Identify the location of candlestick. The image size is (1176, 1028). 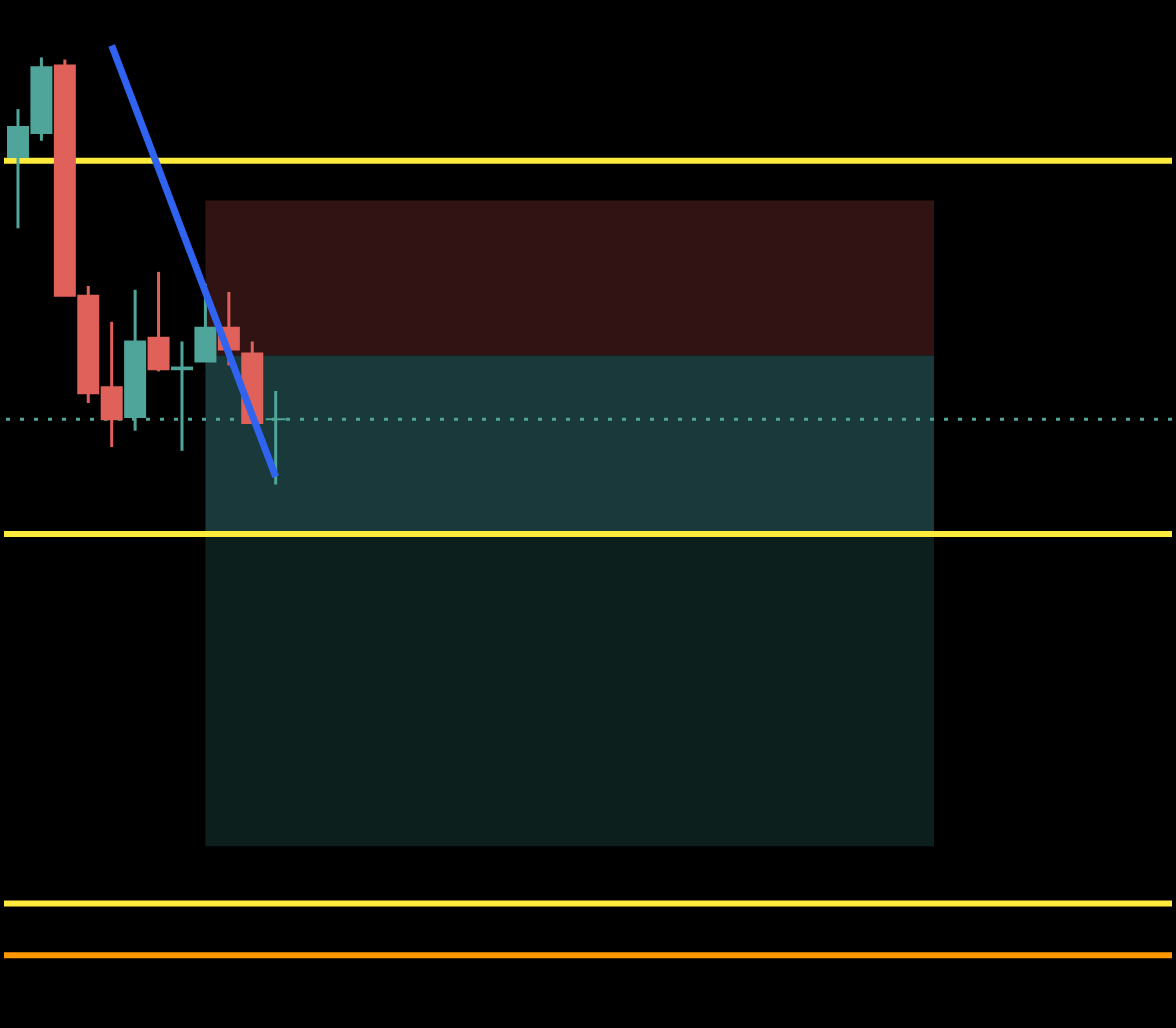
(158, 321).